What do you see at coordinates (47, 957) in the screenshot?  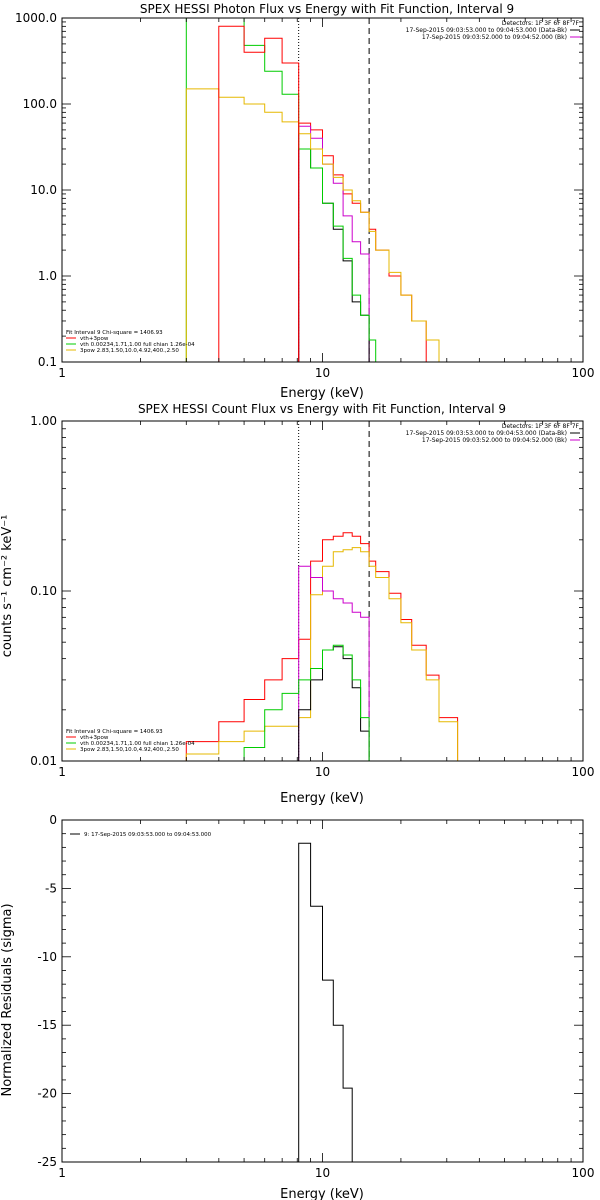 I see `y-tick-label: -10` at bounding box center [47, 957].